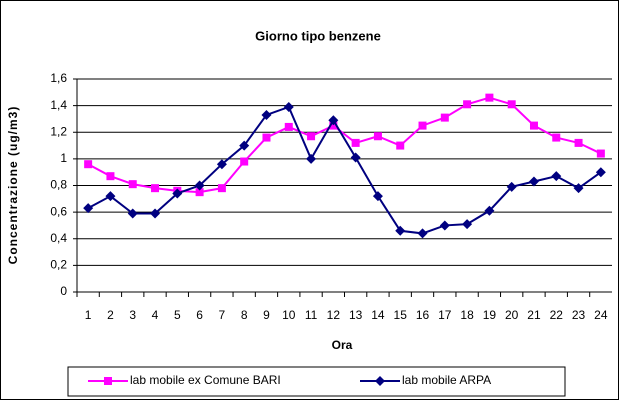  What do you see at coordinates (205, 380) in the screenshot?
I see `legend-label: lab mobile ex Comune BARI` at bounding box center [205, 380].